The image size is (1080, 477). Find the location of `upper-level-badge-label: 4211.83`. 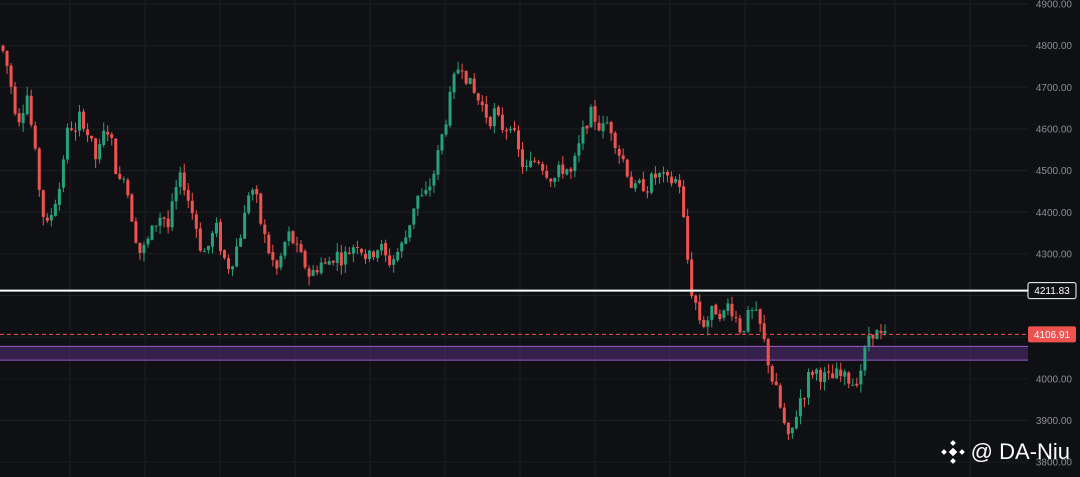

upper-level-badge-label: 4211.83 is located at coordinates (1052, 291).